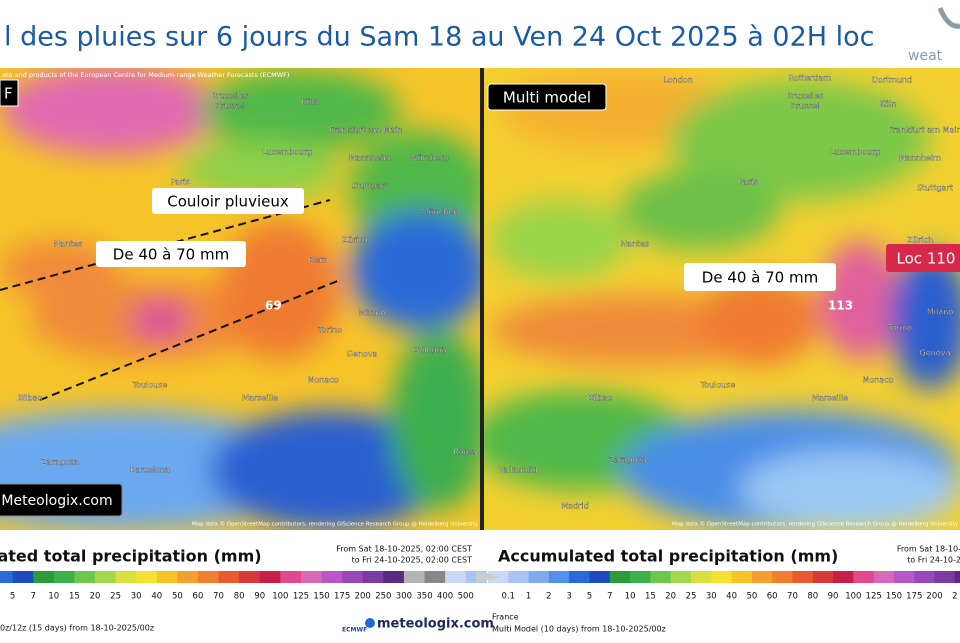  Describe the element at coordinates (363, 597) in the screenshot. I see `scale-label: 200` at that location.